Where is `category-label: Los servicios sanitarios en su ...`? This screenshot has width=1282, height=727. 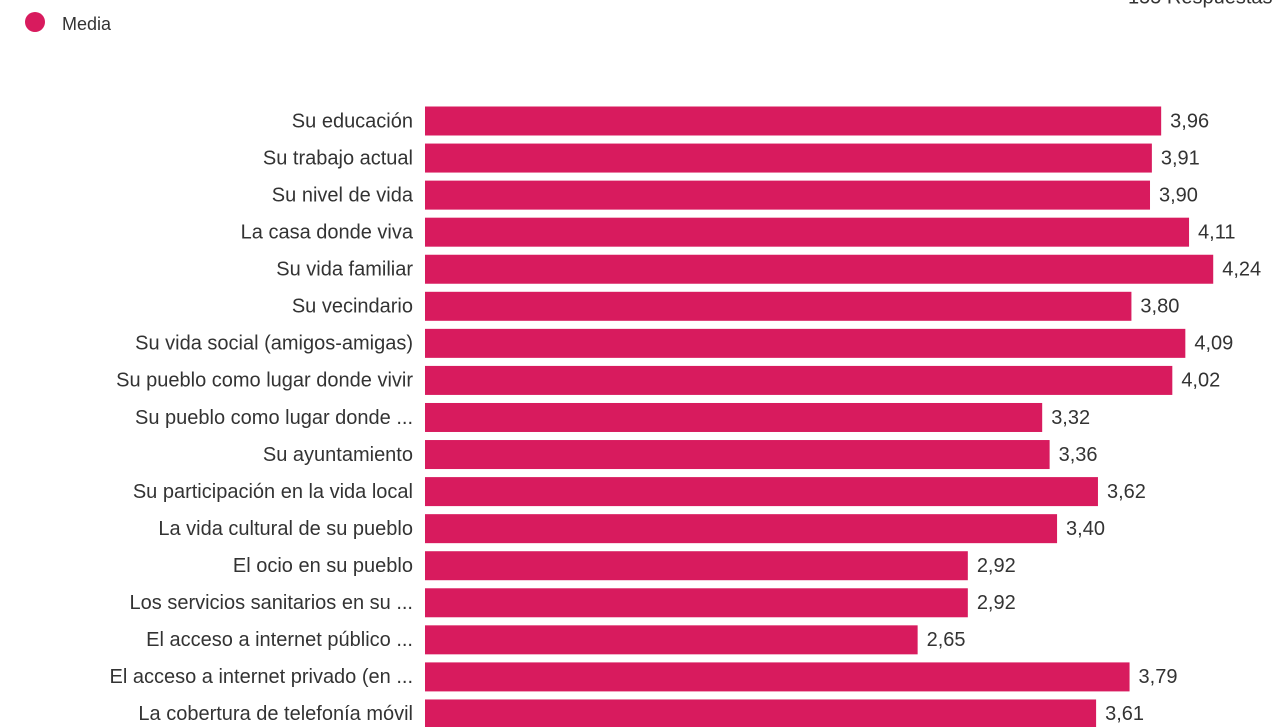 category-label: Los servicios sanitarios en su ... is located at coordinates (271, 603).